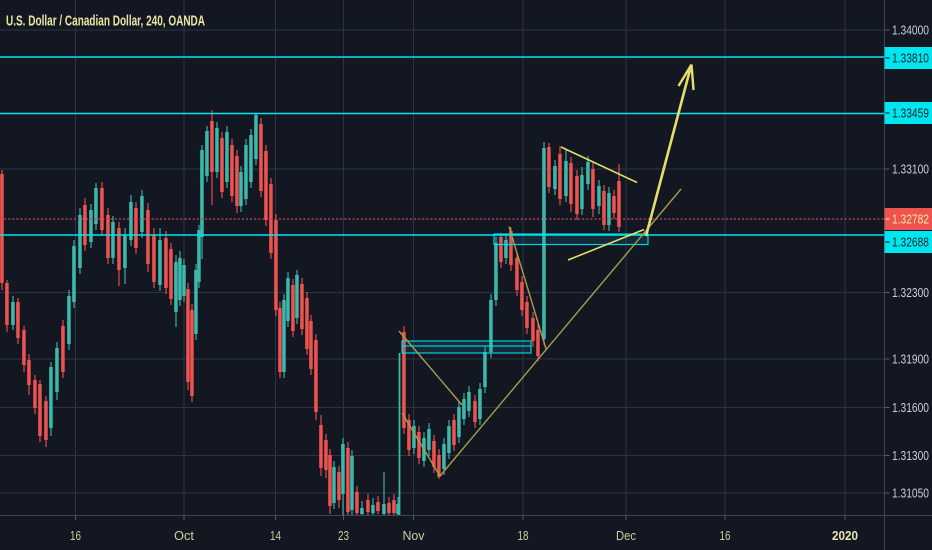 This screenshot has height=550, width=932. Describe the element at coordinates (910, 113) in the screenshot. I see `svg-text: 1.33459` at that location.